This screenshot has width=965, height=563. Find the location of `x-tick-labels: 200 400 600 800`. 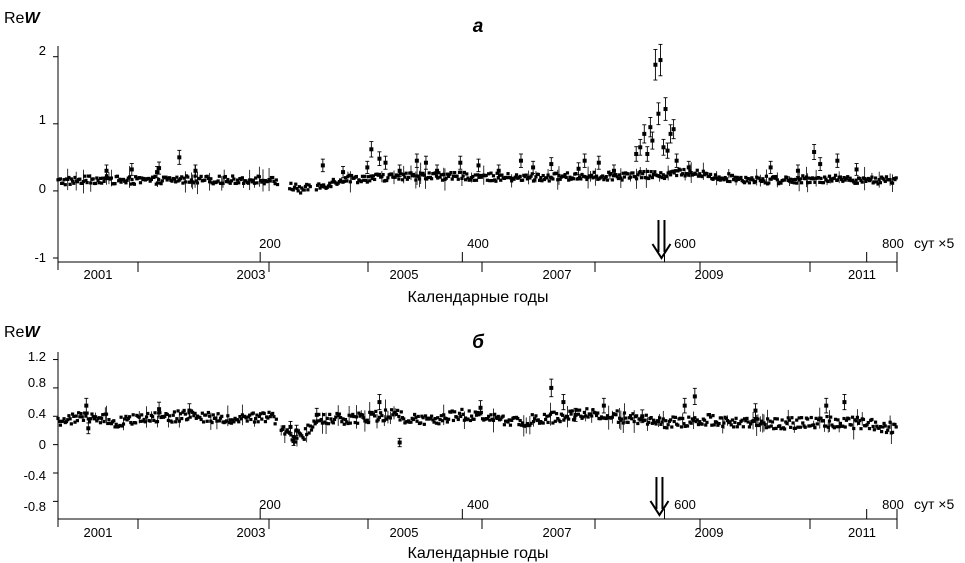

x-tick-labels: 200 400 600 800 is located at coordinates (581, 243).